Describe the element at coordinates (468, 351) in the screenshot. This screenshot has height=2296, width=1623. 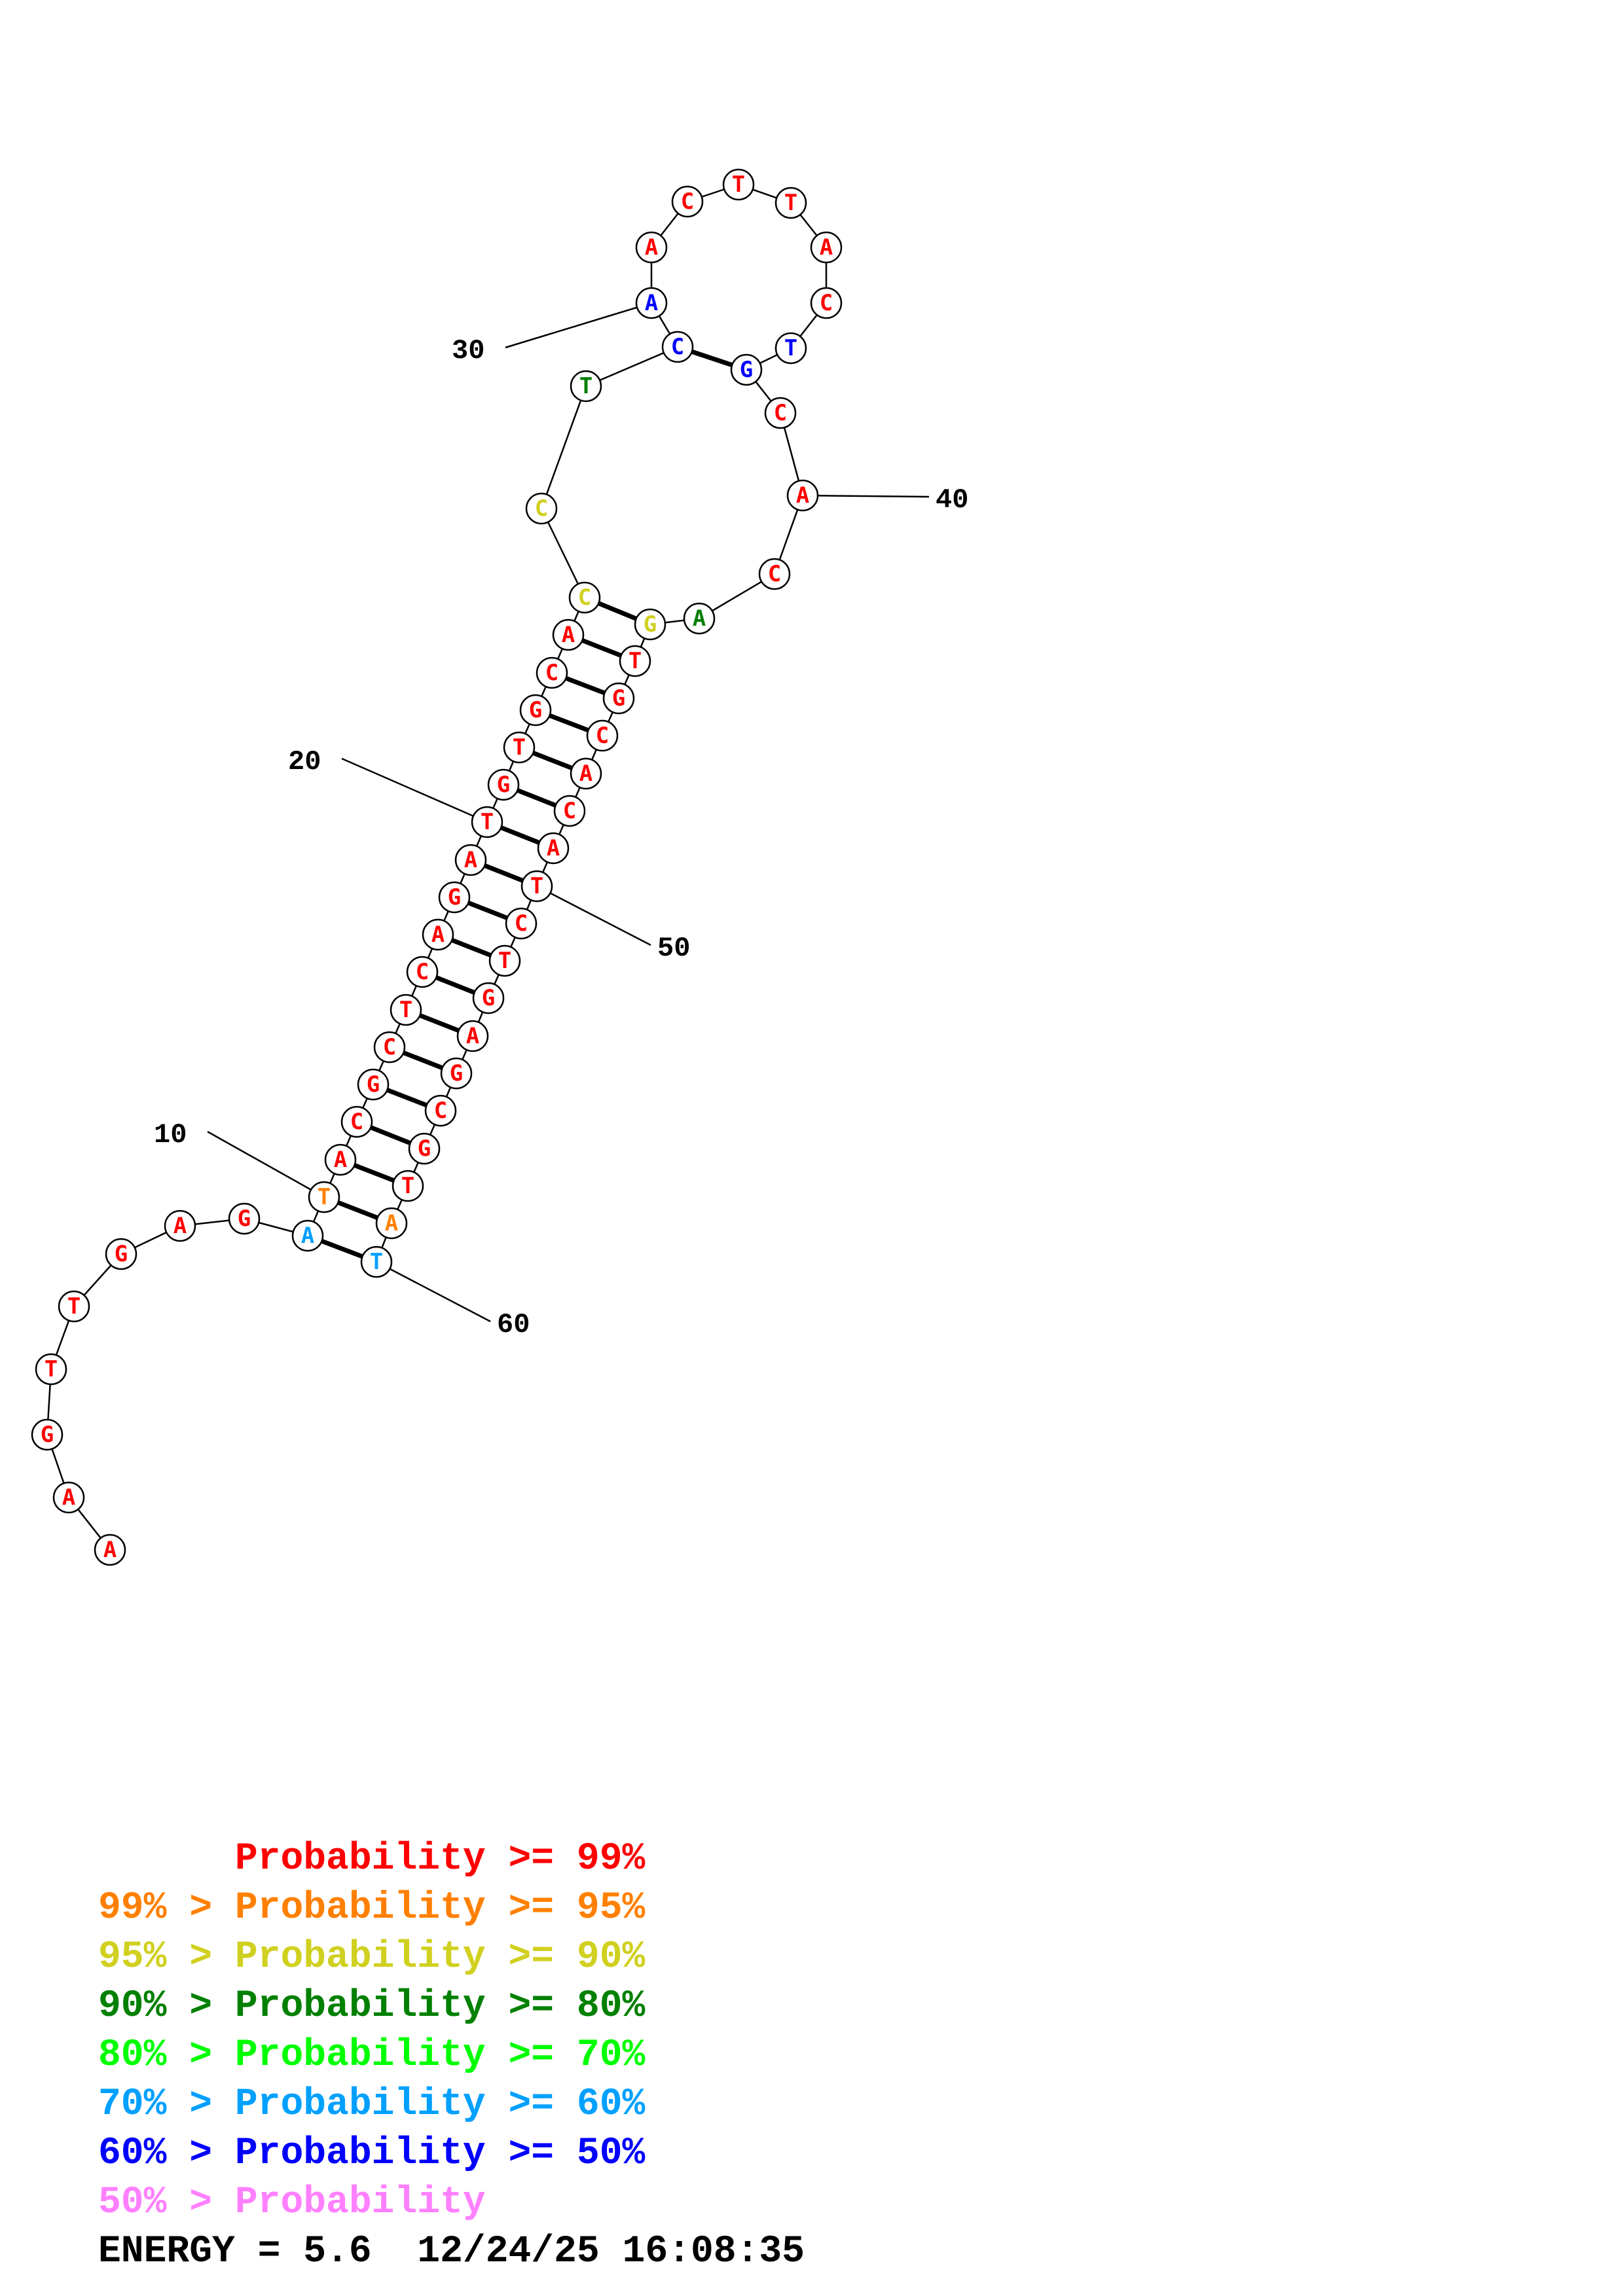
I see `position-label: 30` at that location.